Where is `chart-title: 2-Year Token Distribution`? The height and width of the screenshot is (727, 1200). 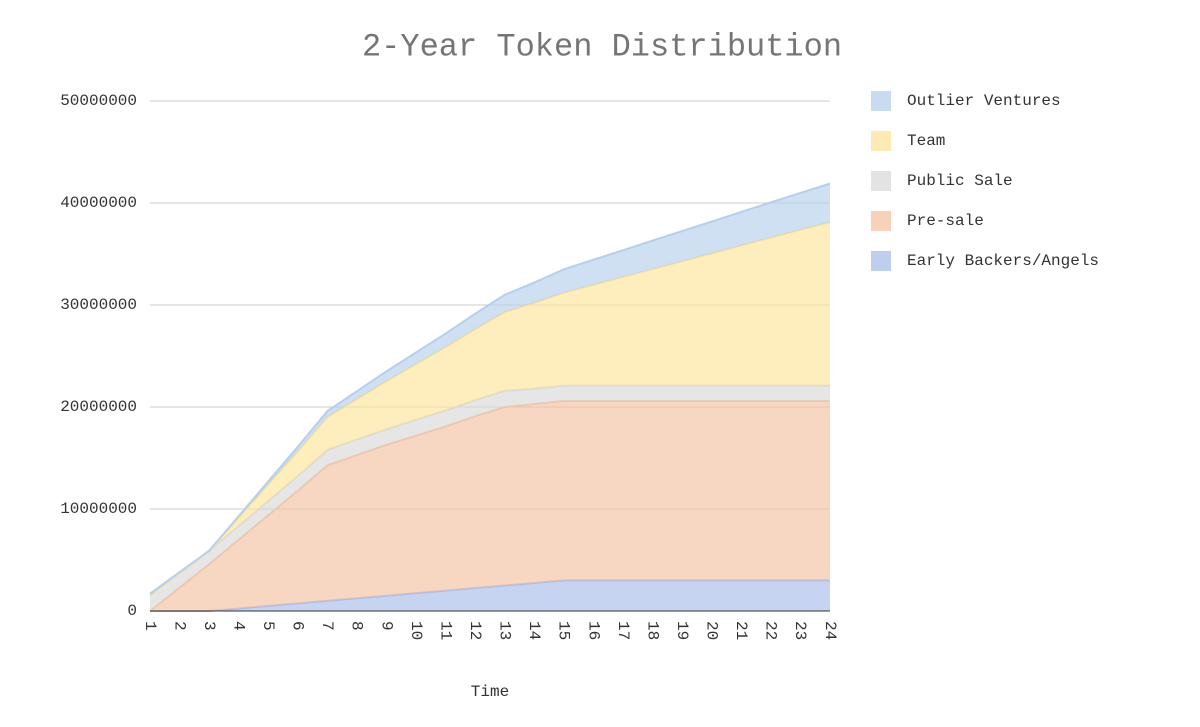 chart-title: 2-Year Token Distribution is located at coordinates (602, 46).